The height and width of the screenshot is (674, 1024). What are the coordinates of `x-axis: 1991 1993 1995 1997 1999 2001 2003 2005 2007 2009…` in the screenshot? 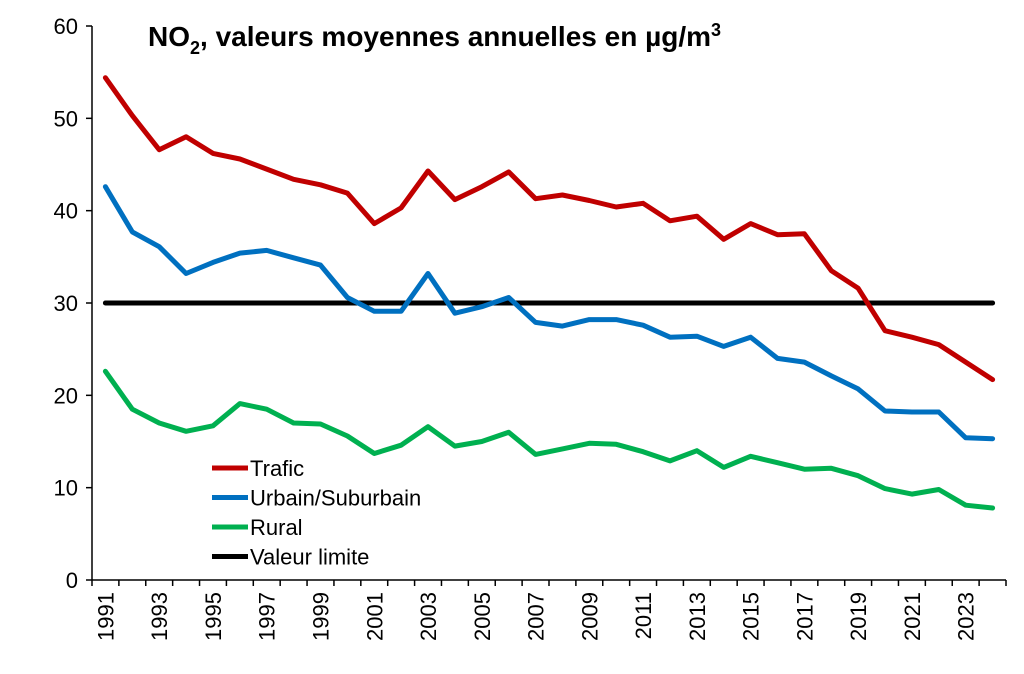 It's located at (549, 610).